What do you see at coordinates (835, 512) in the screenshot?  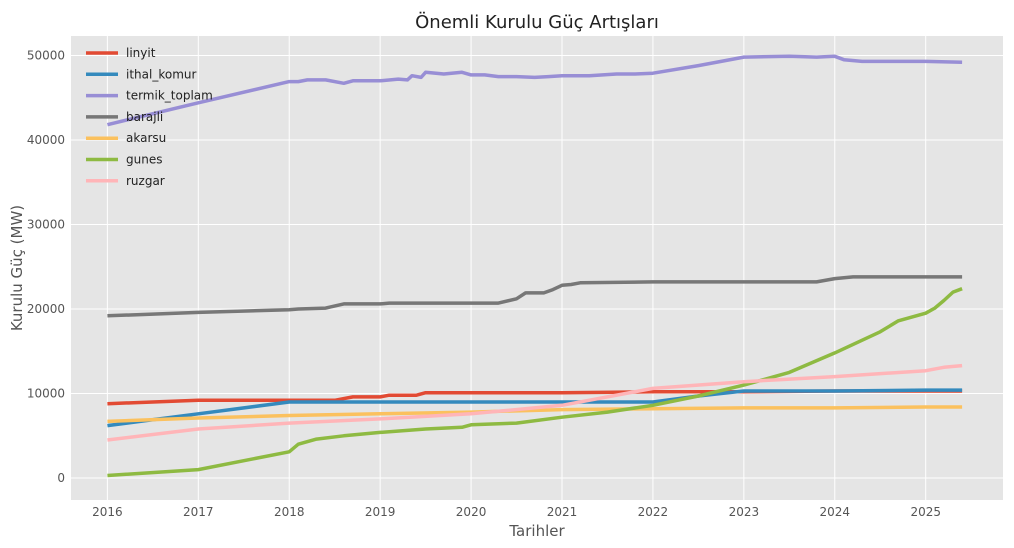 I see `x-tick-label: 2024` at bounding box center [835, 512].